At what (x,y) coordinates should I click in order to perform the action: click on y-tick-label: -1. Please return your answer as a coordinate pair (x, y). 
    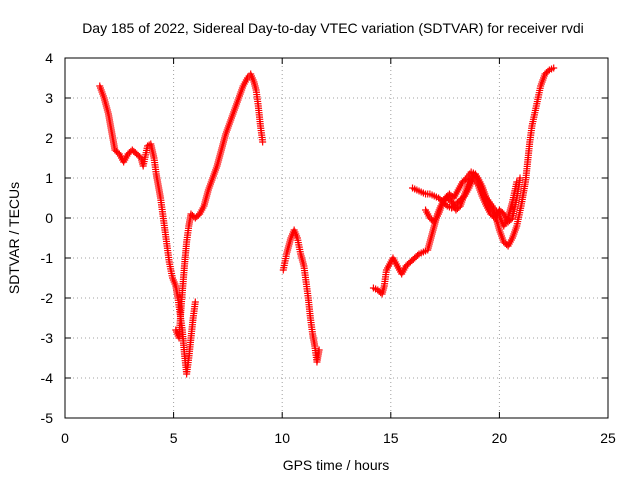
    Looking at the image, I should click on (47, 258).